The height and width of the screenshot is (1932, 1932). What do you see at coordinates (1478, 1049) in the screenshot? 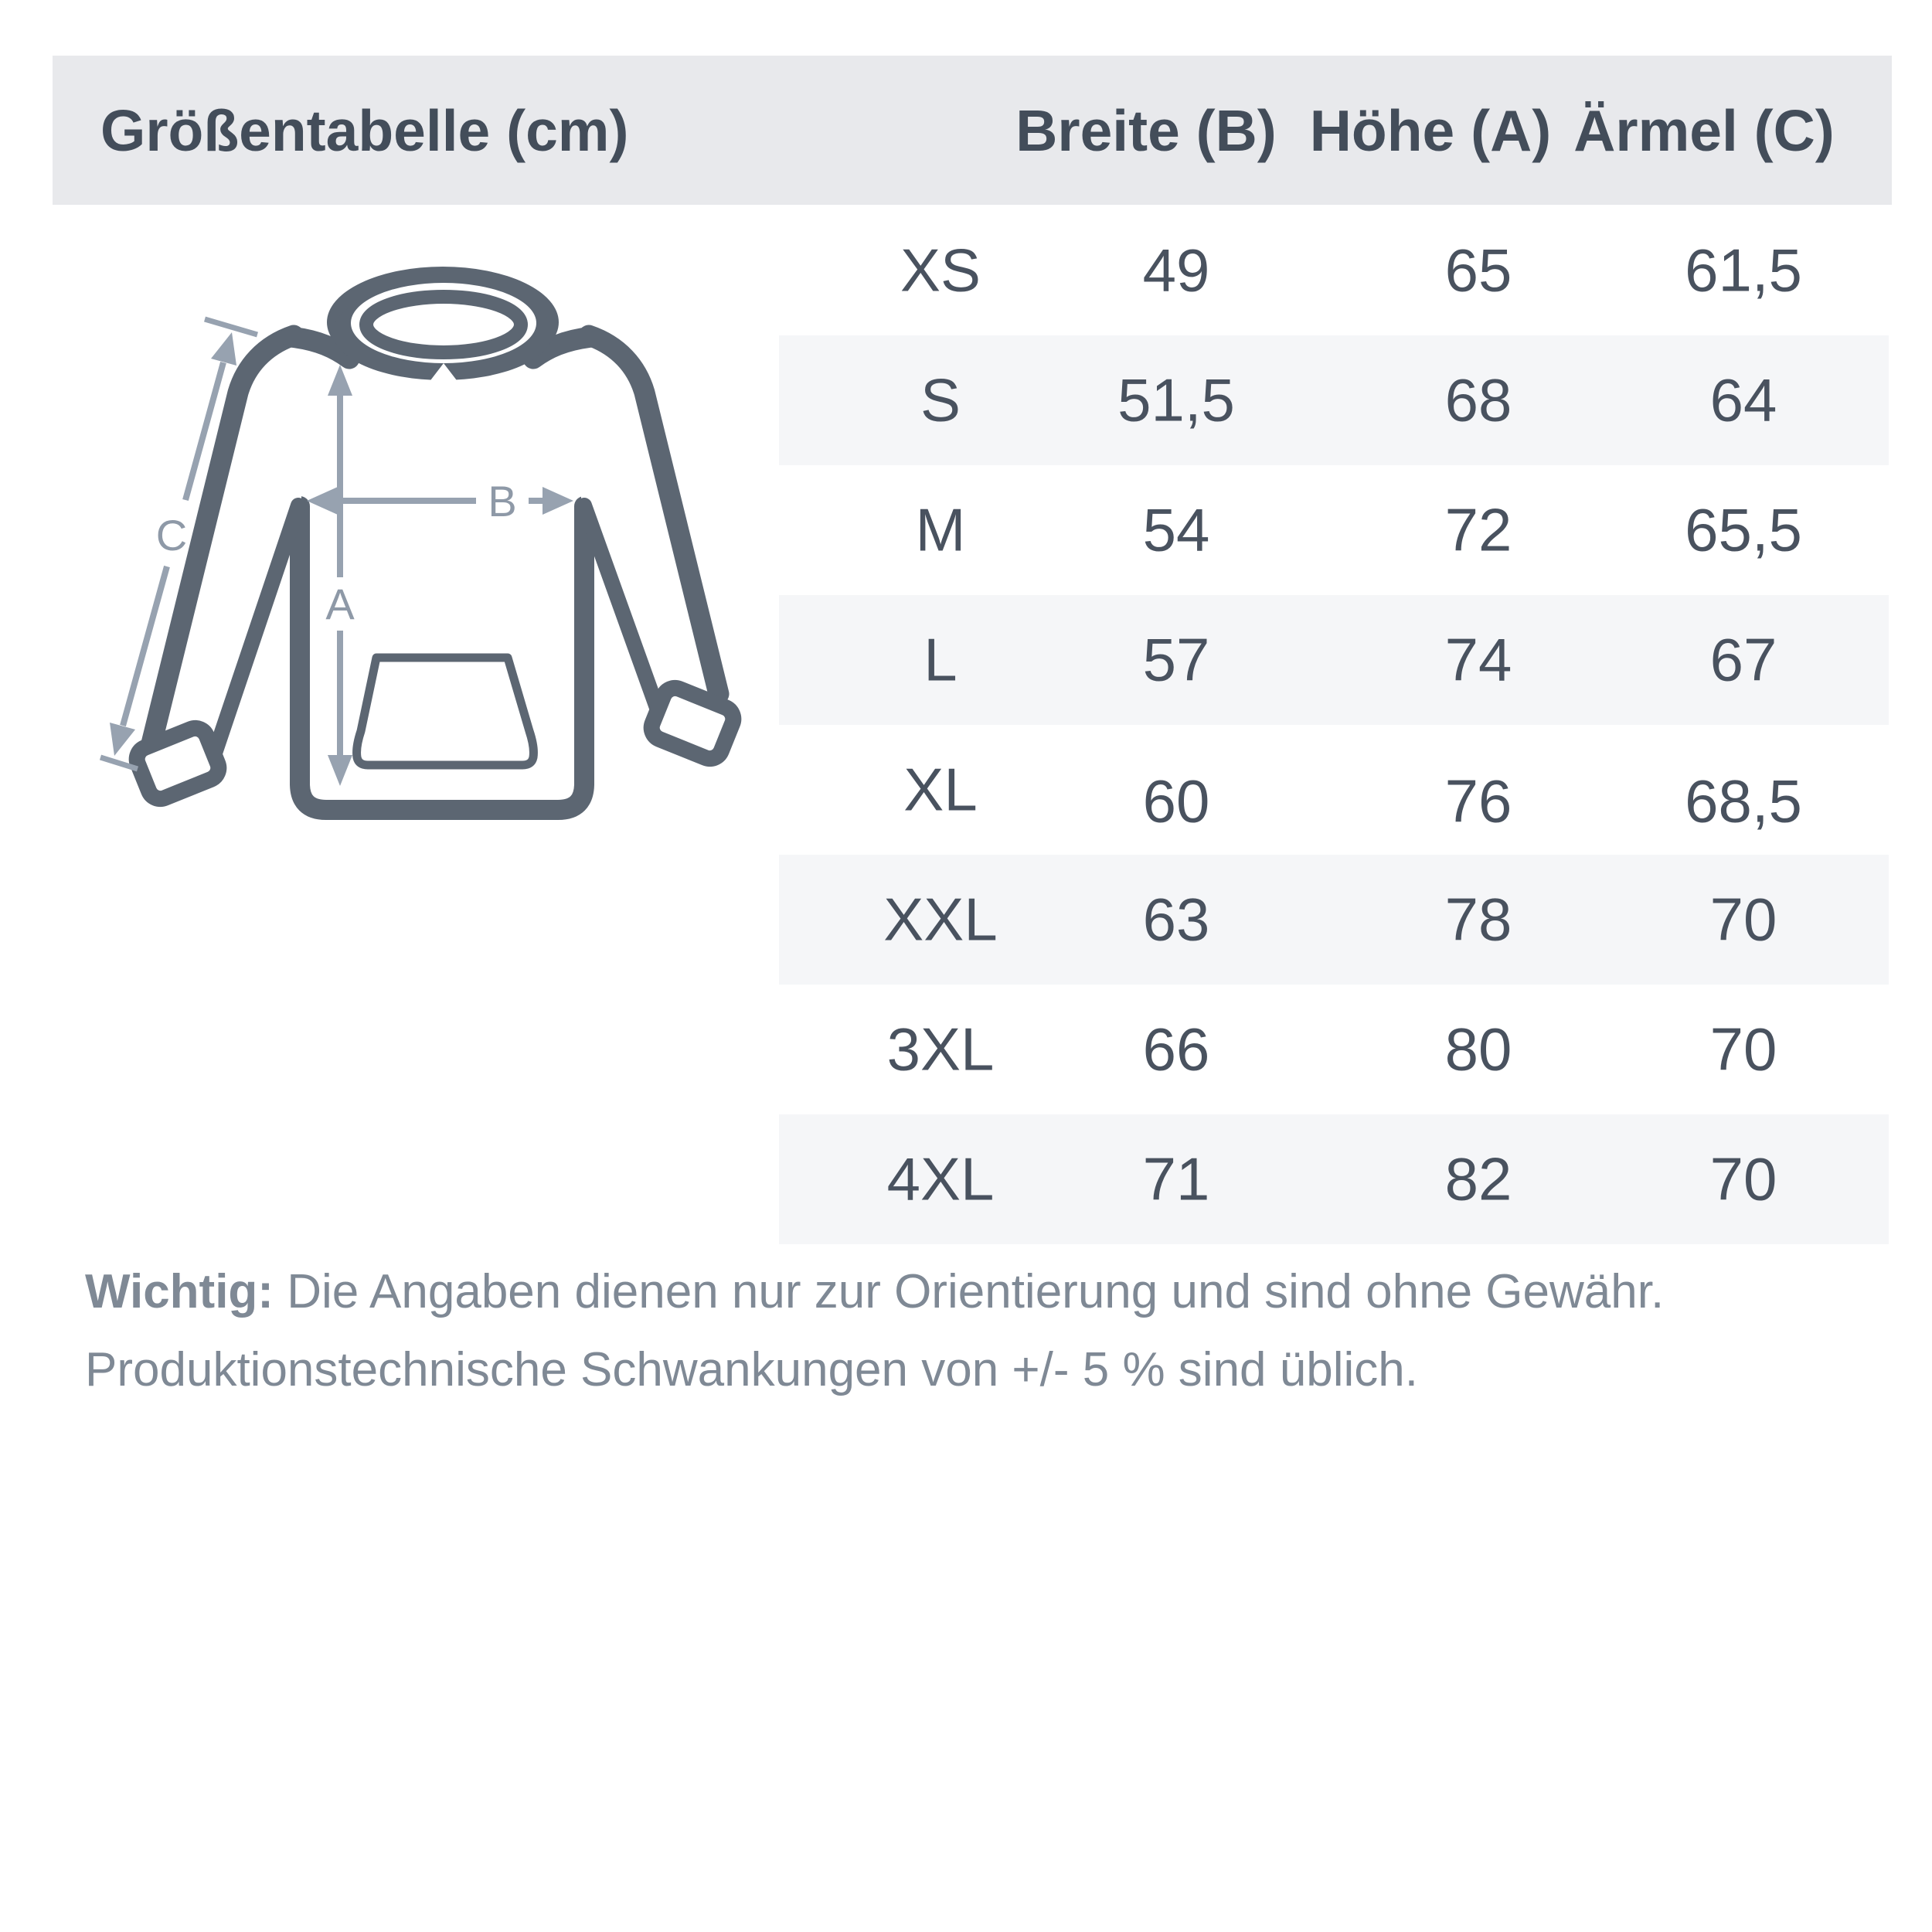
I see `cell-hoehe: 80` at bounding box center [1478, 1049].